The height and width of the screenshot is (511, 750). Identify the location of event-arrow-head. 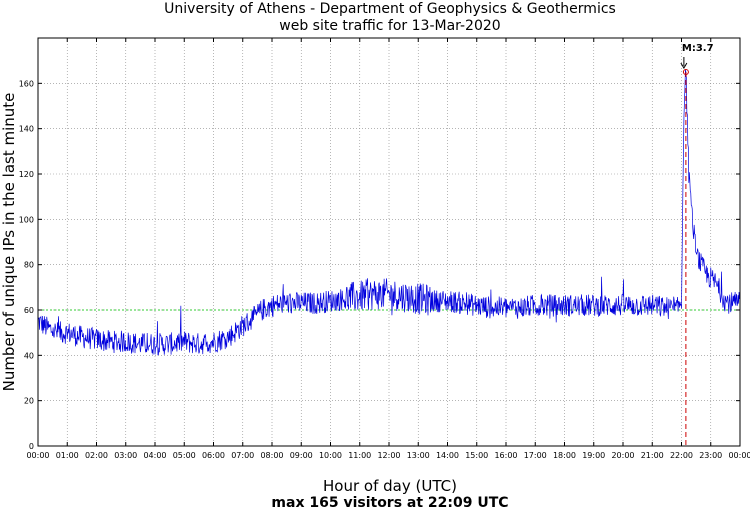
(684, 65).